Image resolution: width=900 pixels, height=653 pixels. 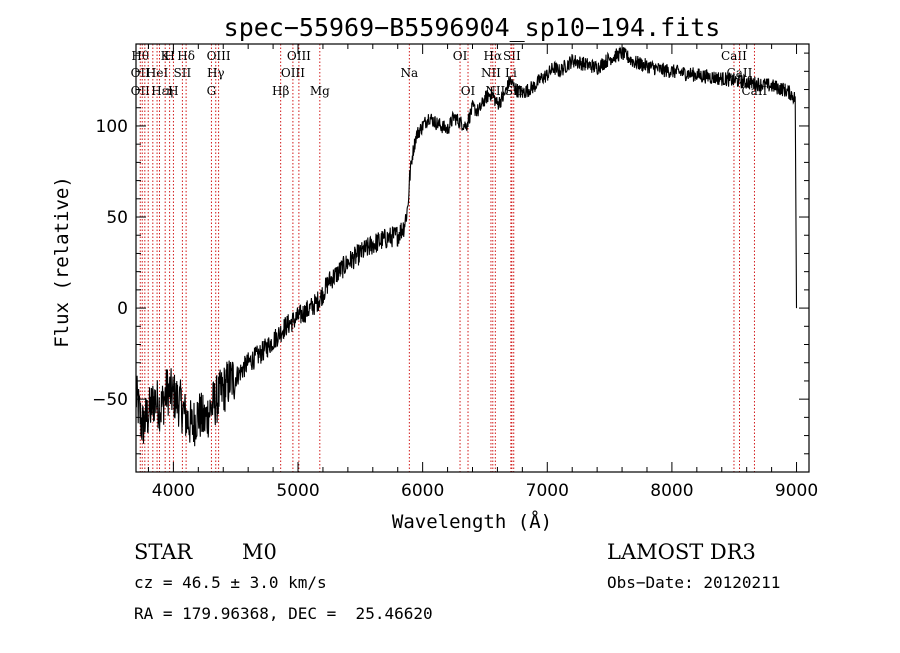 What do you see at coordinates (140, 56) in the screenshot?
I see `spectral-line-label: Hθ` at bounding box center [140, 56].